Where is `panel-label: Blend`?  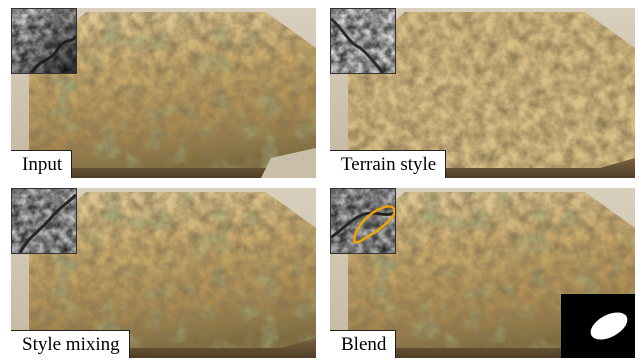
panel-label: Blend is located at coordinates (363, 344).